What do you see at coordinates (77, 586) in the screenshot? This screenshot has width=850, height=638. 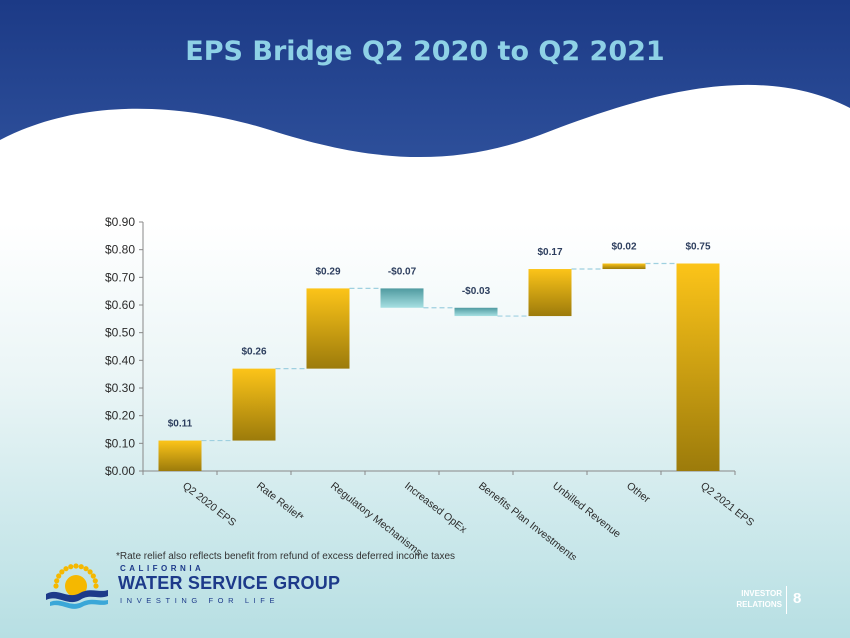 I see `sun-wave-icon` at bounding box center [77, 586].